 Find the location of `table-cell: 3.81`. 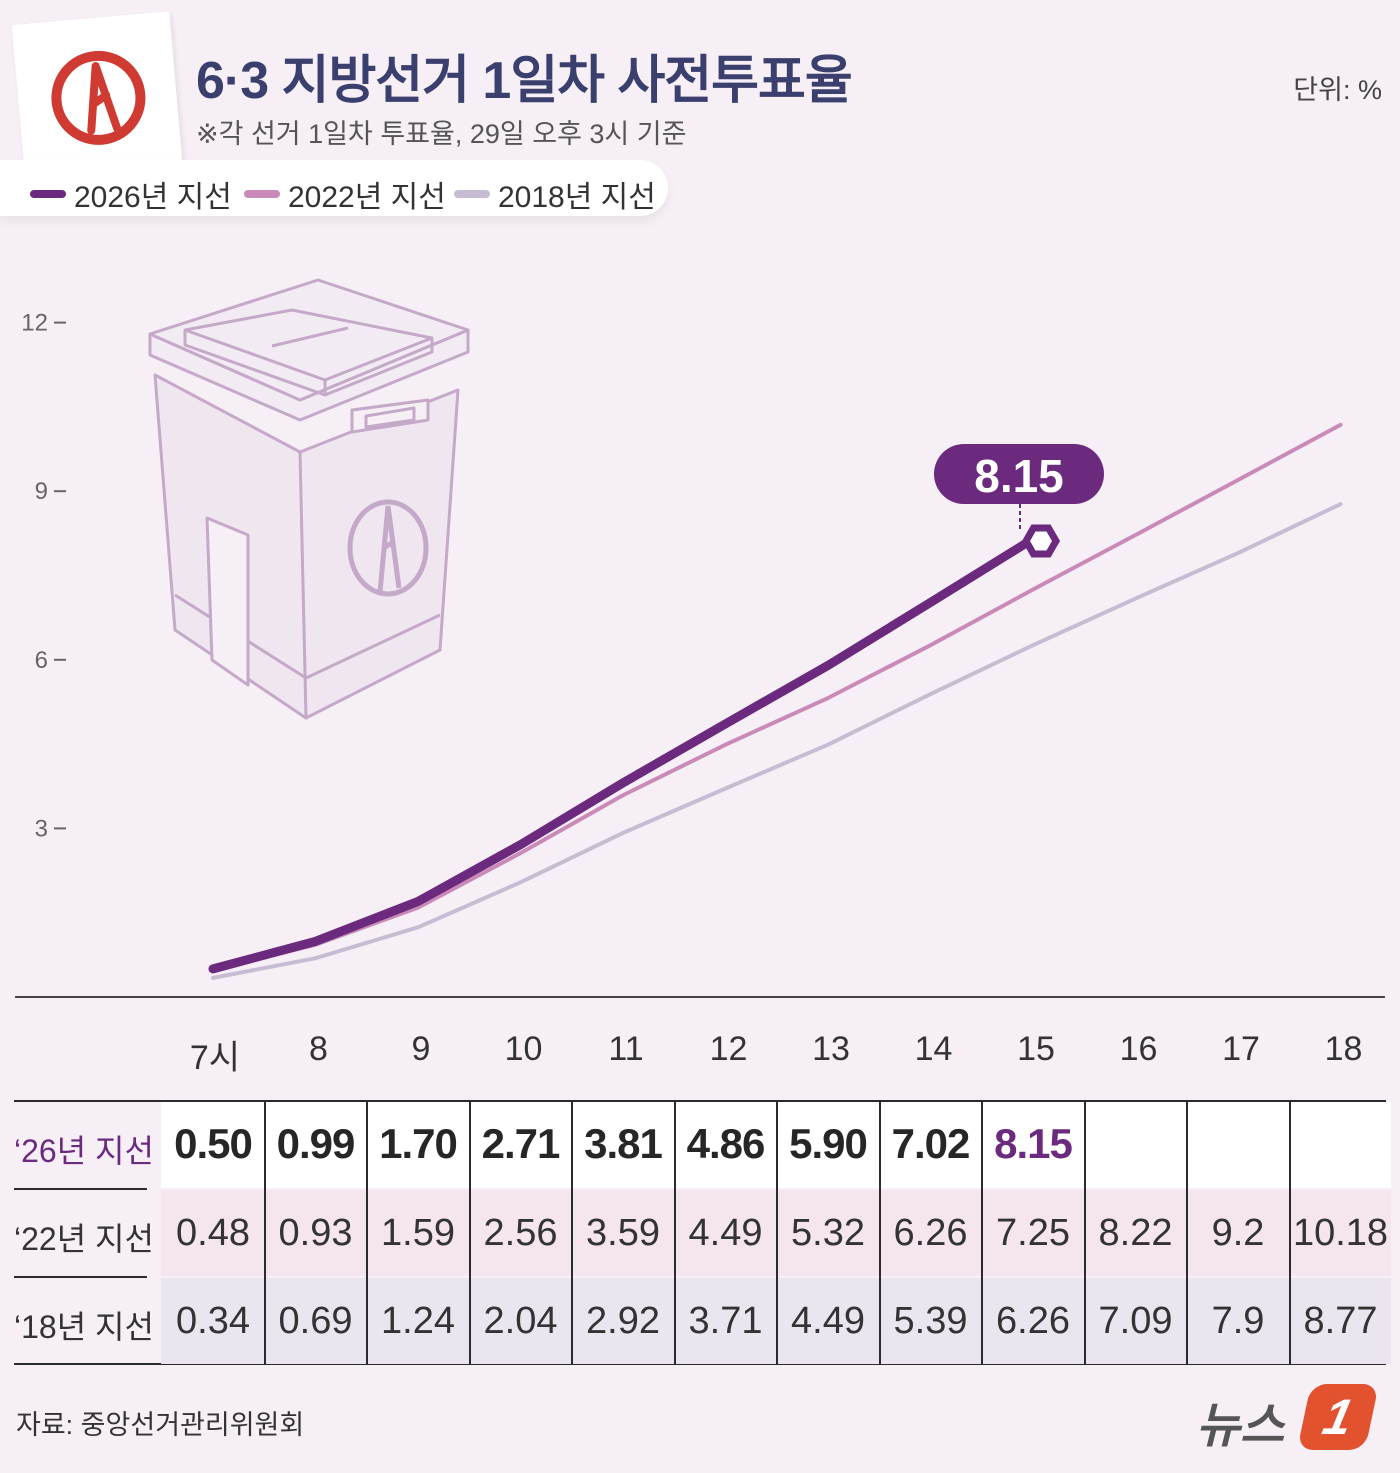

table-cell: 3.81 is located at coordinates (623, 1143).